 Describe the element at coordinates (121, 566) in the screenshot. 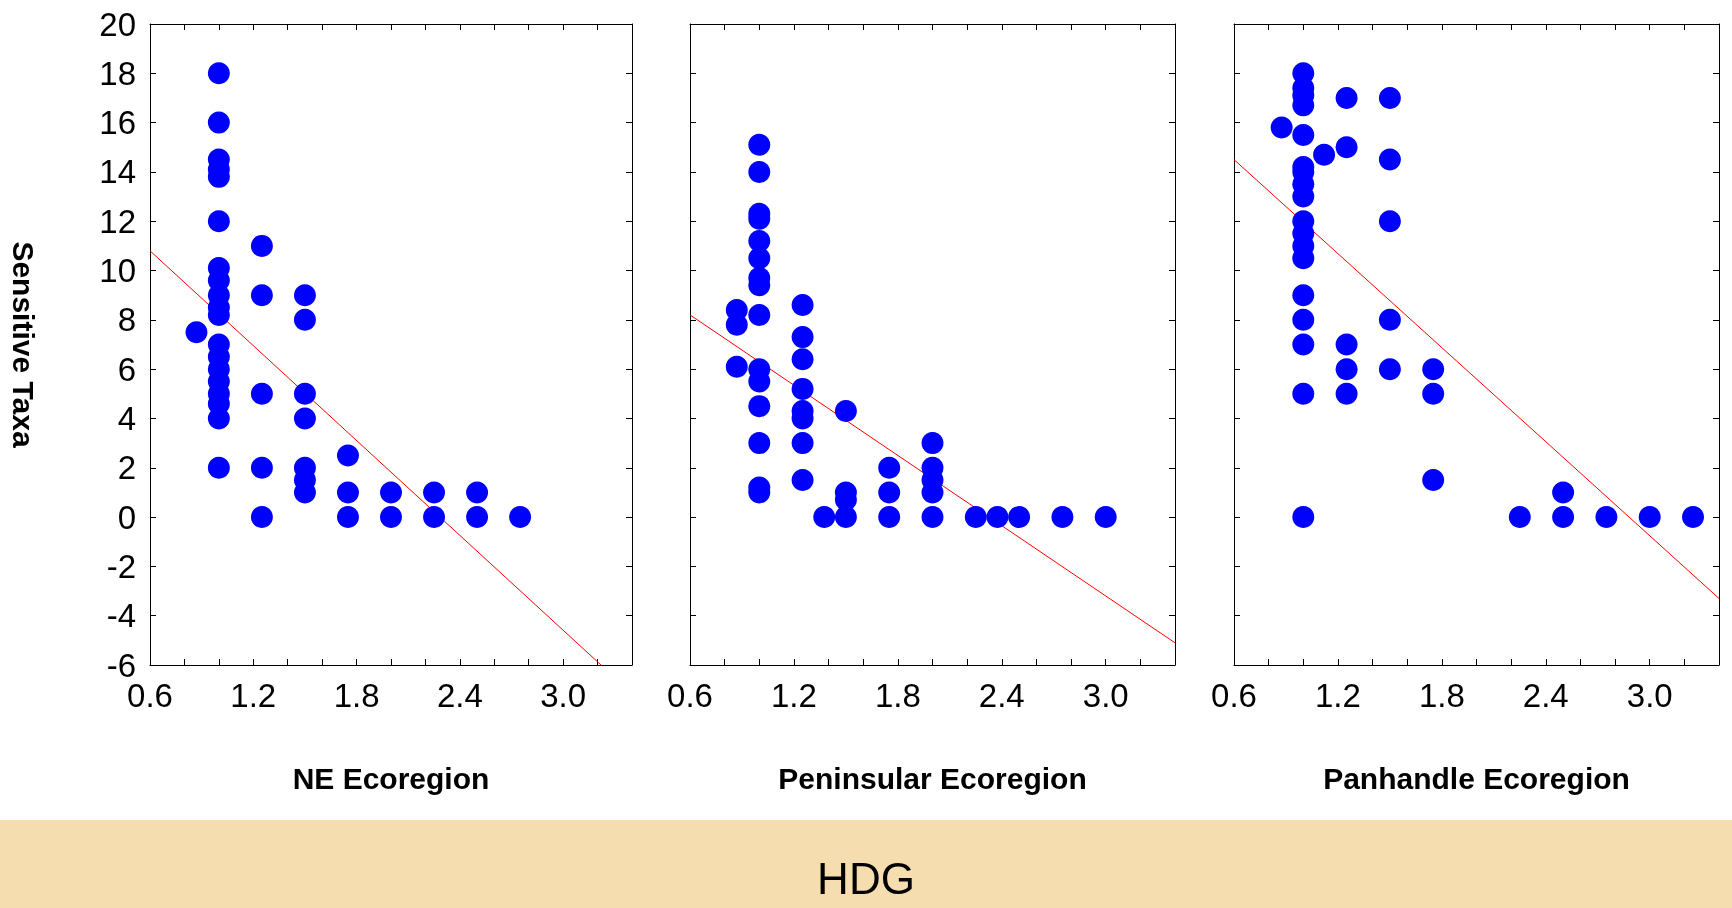

I see `y-tick-label: -2` at that location.